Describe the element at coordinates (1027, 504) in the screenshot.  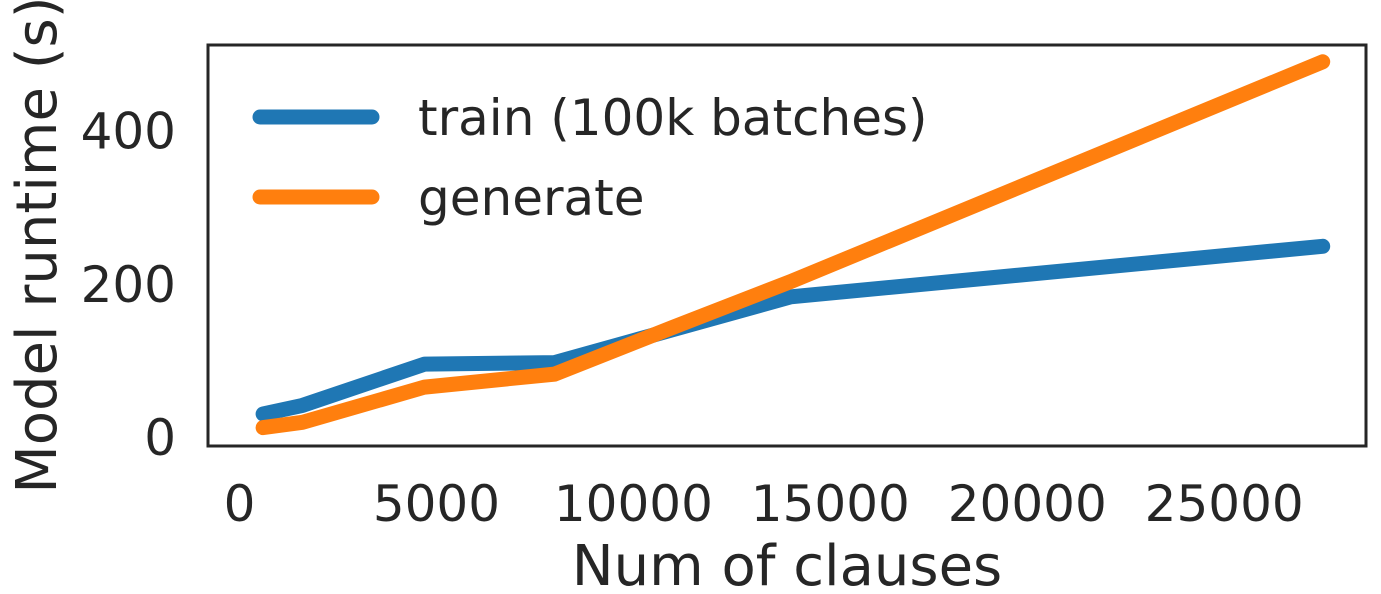
I see `x-tick-label: 20000` at that location.